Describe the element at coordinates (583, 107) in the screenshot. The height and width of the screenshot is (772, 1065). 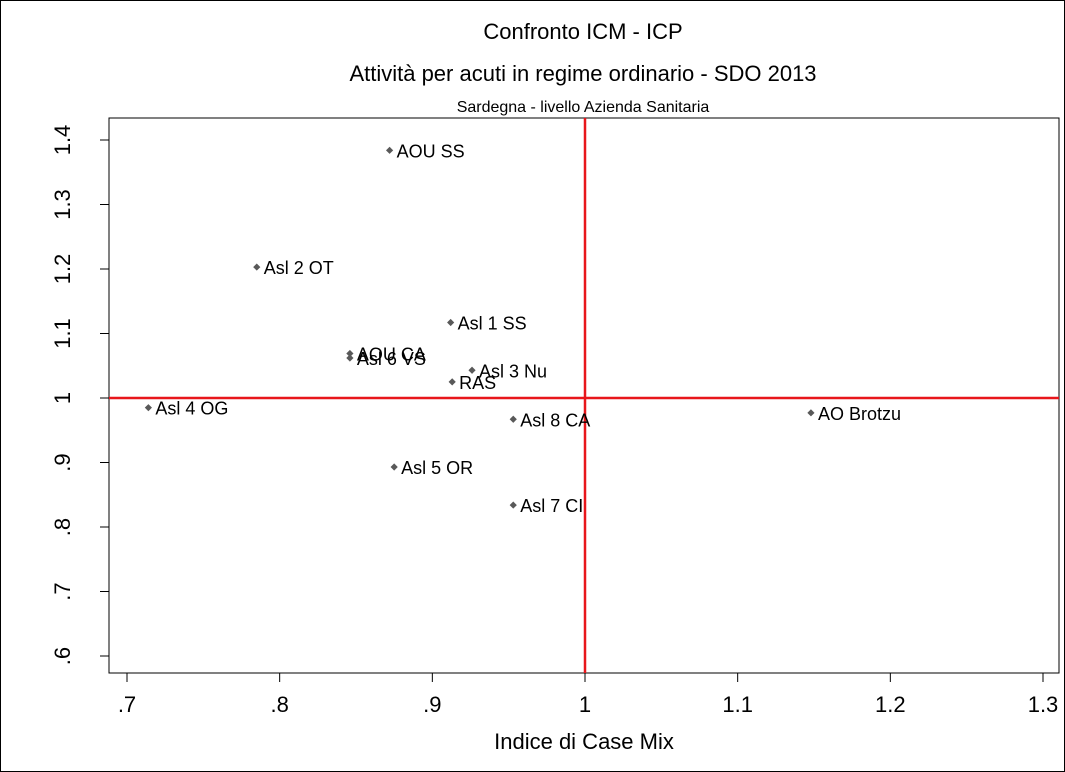
I see `chart-subtitle-2: Sardegna - livello Azienda Sanitaria` at that location.